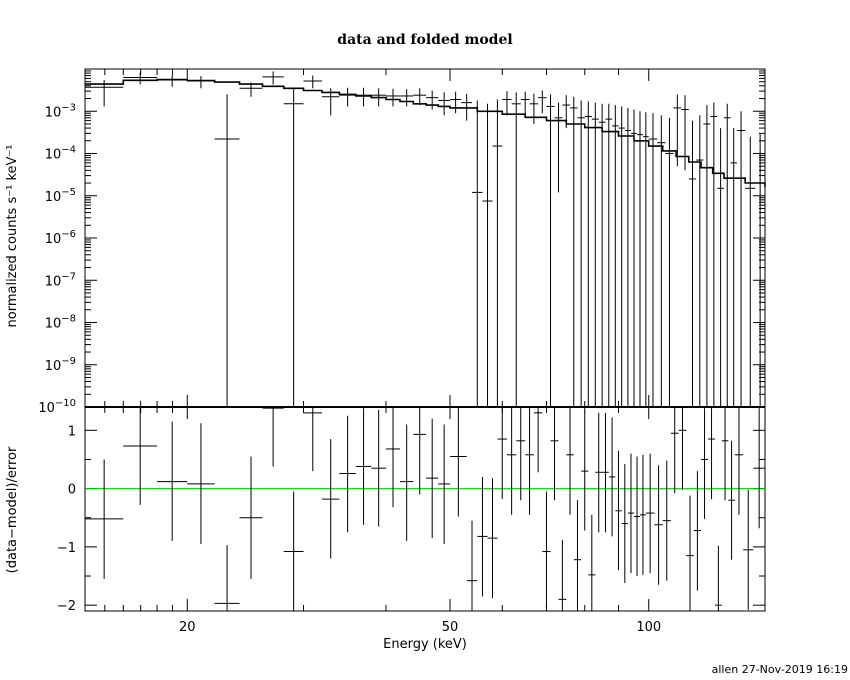  Describe the element at coordinates (12, 236) in the screenshot. I see `y-axis-label-top: normalized counts s⁻¹ keV⁻¹` at that location.